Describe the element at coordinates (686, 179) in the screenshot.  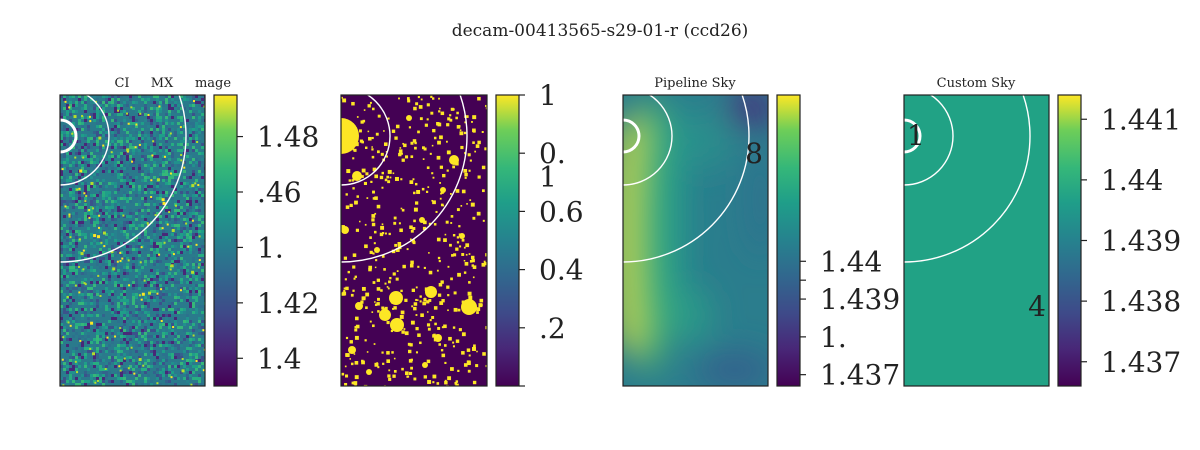
I see `aperture-circles` at that location.